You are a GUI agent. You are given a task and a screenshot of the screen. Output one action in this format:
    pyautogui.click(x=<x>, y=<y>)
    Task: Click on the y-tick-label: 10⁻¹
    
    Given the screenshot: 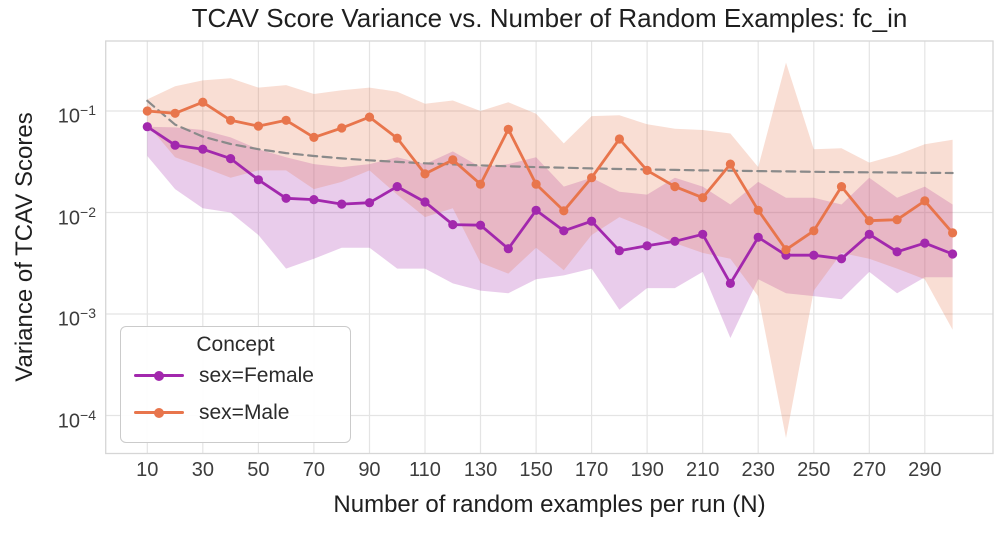 What is the action you would take?
    pyautogui.click(x=76, y=115)
    